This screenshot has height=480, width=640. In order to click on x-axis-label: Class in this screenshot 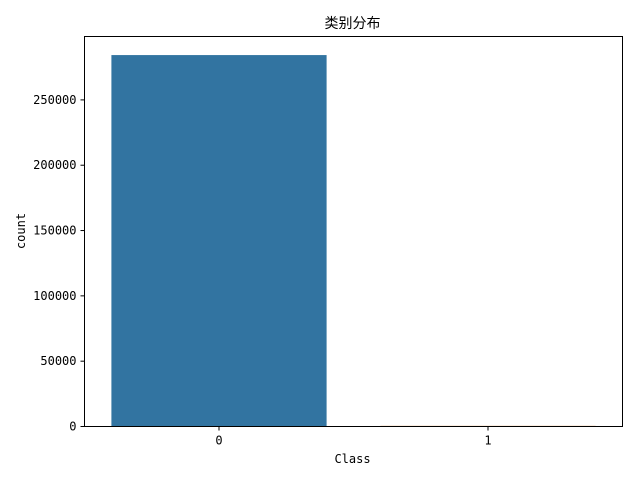, I will do `click(352, 459)`.